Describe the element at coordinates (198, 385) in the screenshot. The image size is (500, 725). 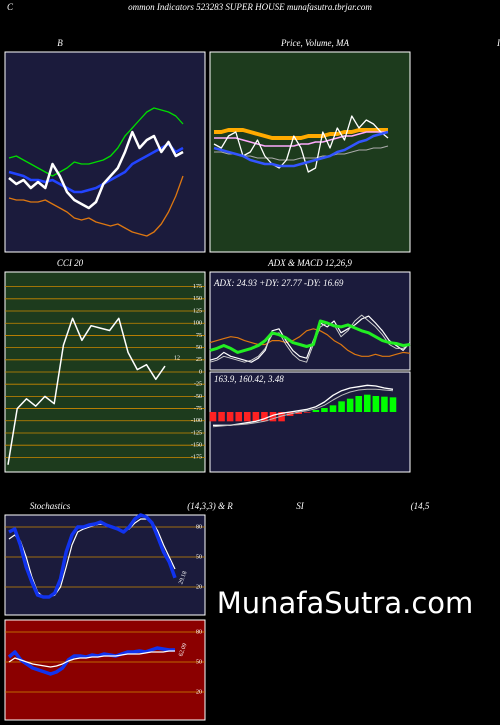
I see `y-tick-label: -25` at that location.